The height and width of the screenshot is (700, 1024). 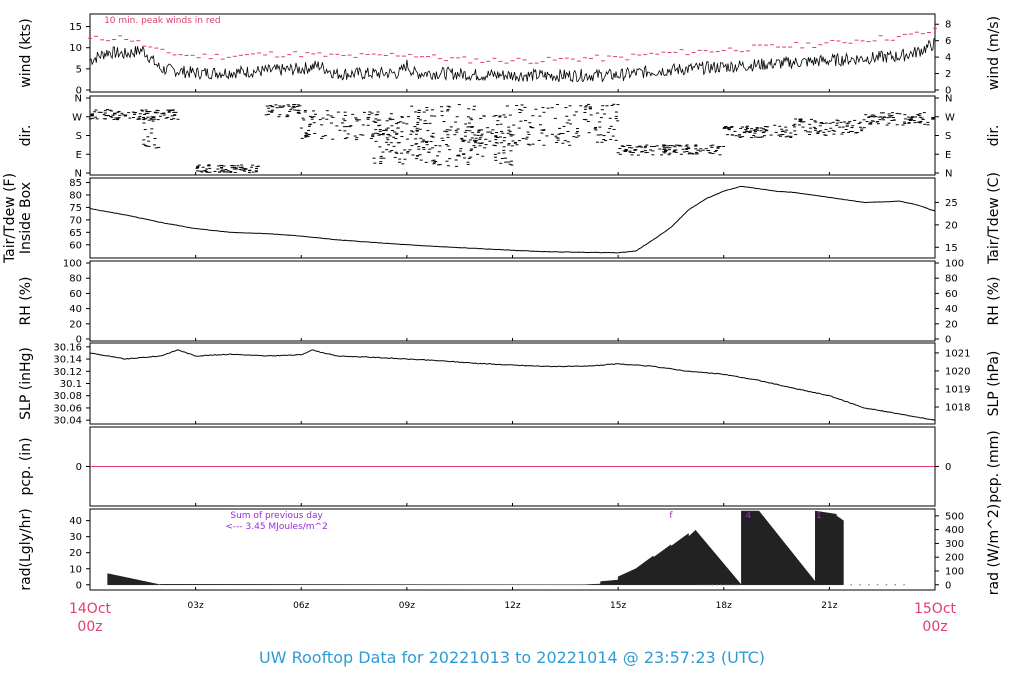 What do you see at coordinates (951, 324) in the screenshot?
I see `rh-right-tick-label: 20` at bounding box center [951, 324].